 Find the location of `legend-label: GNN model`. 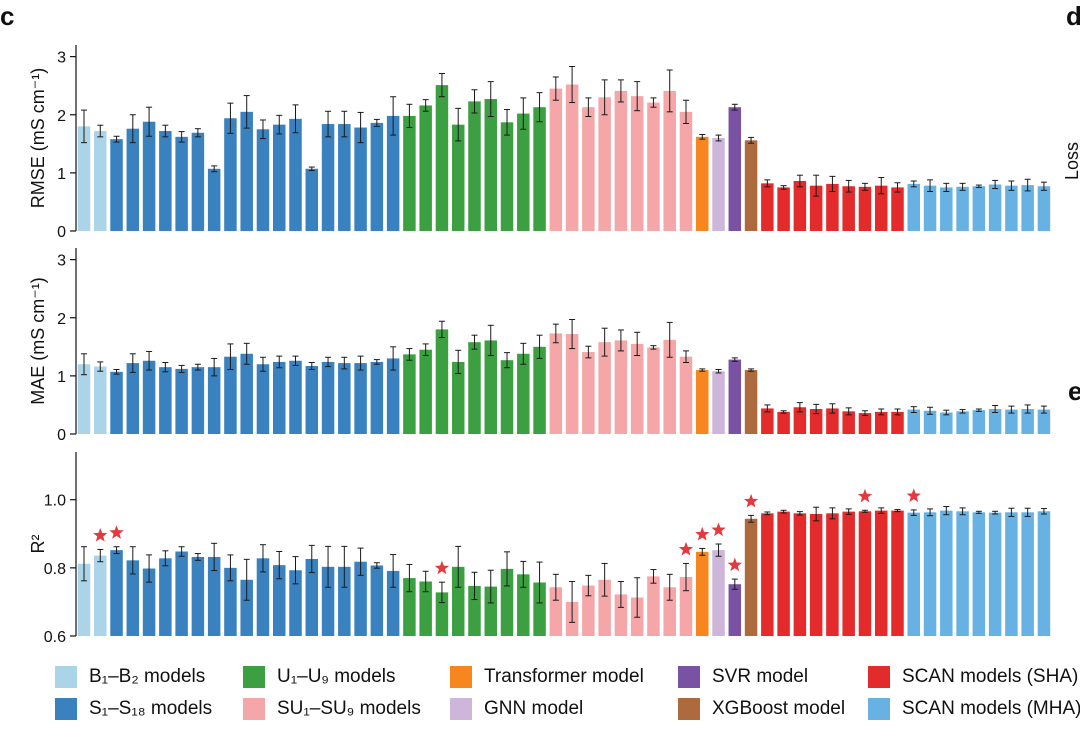

legend-label: GNN model is located at coordinates (534, 708).